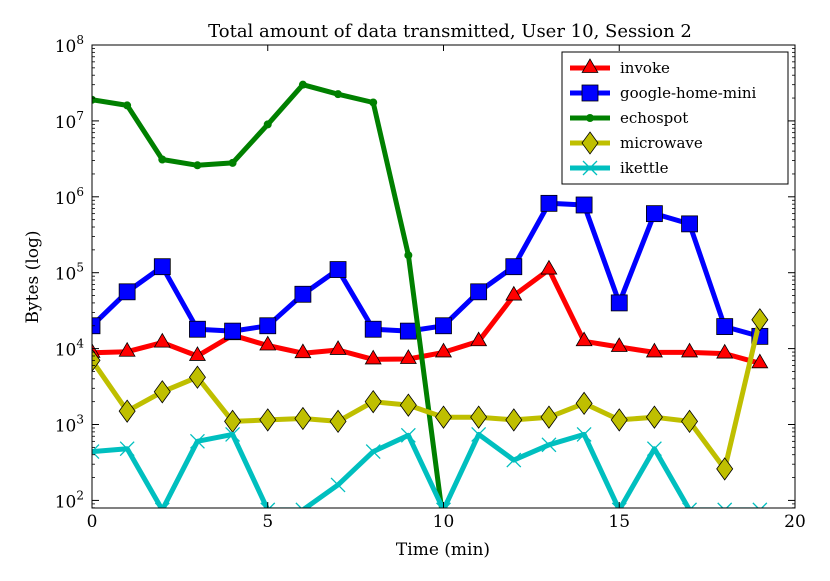 This screenshot has height=581, width=830. I want to click on series-line-invoke, so click(426, 316).